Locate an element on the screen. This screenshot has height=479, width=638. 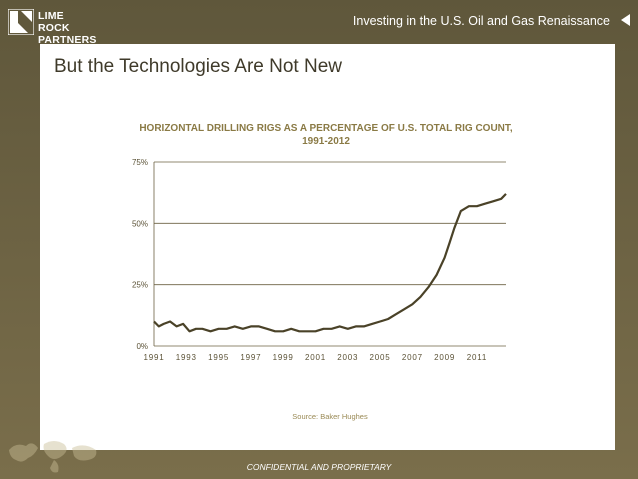
x-tick-label: 1993 is located at coordinates (186, 357).